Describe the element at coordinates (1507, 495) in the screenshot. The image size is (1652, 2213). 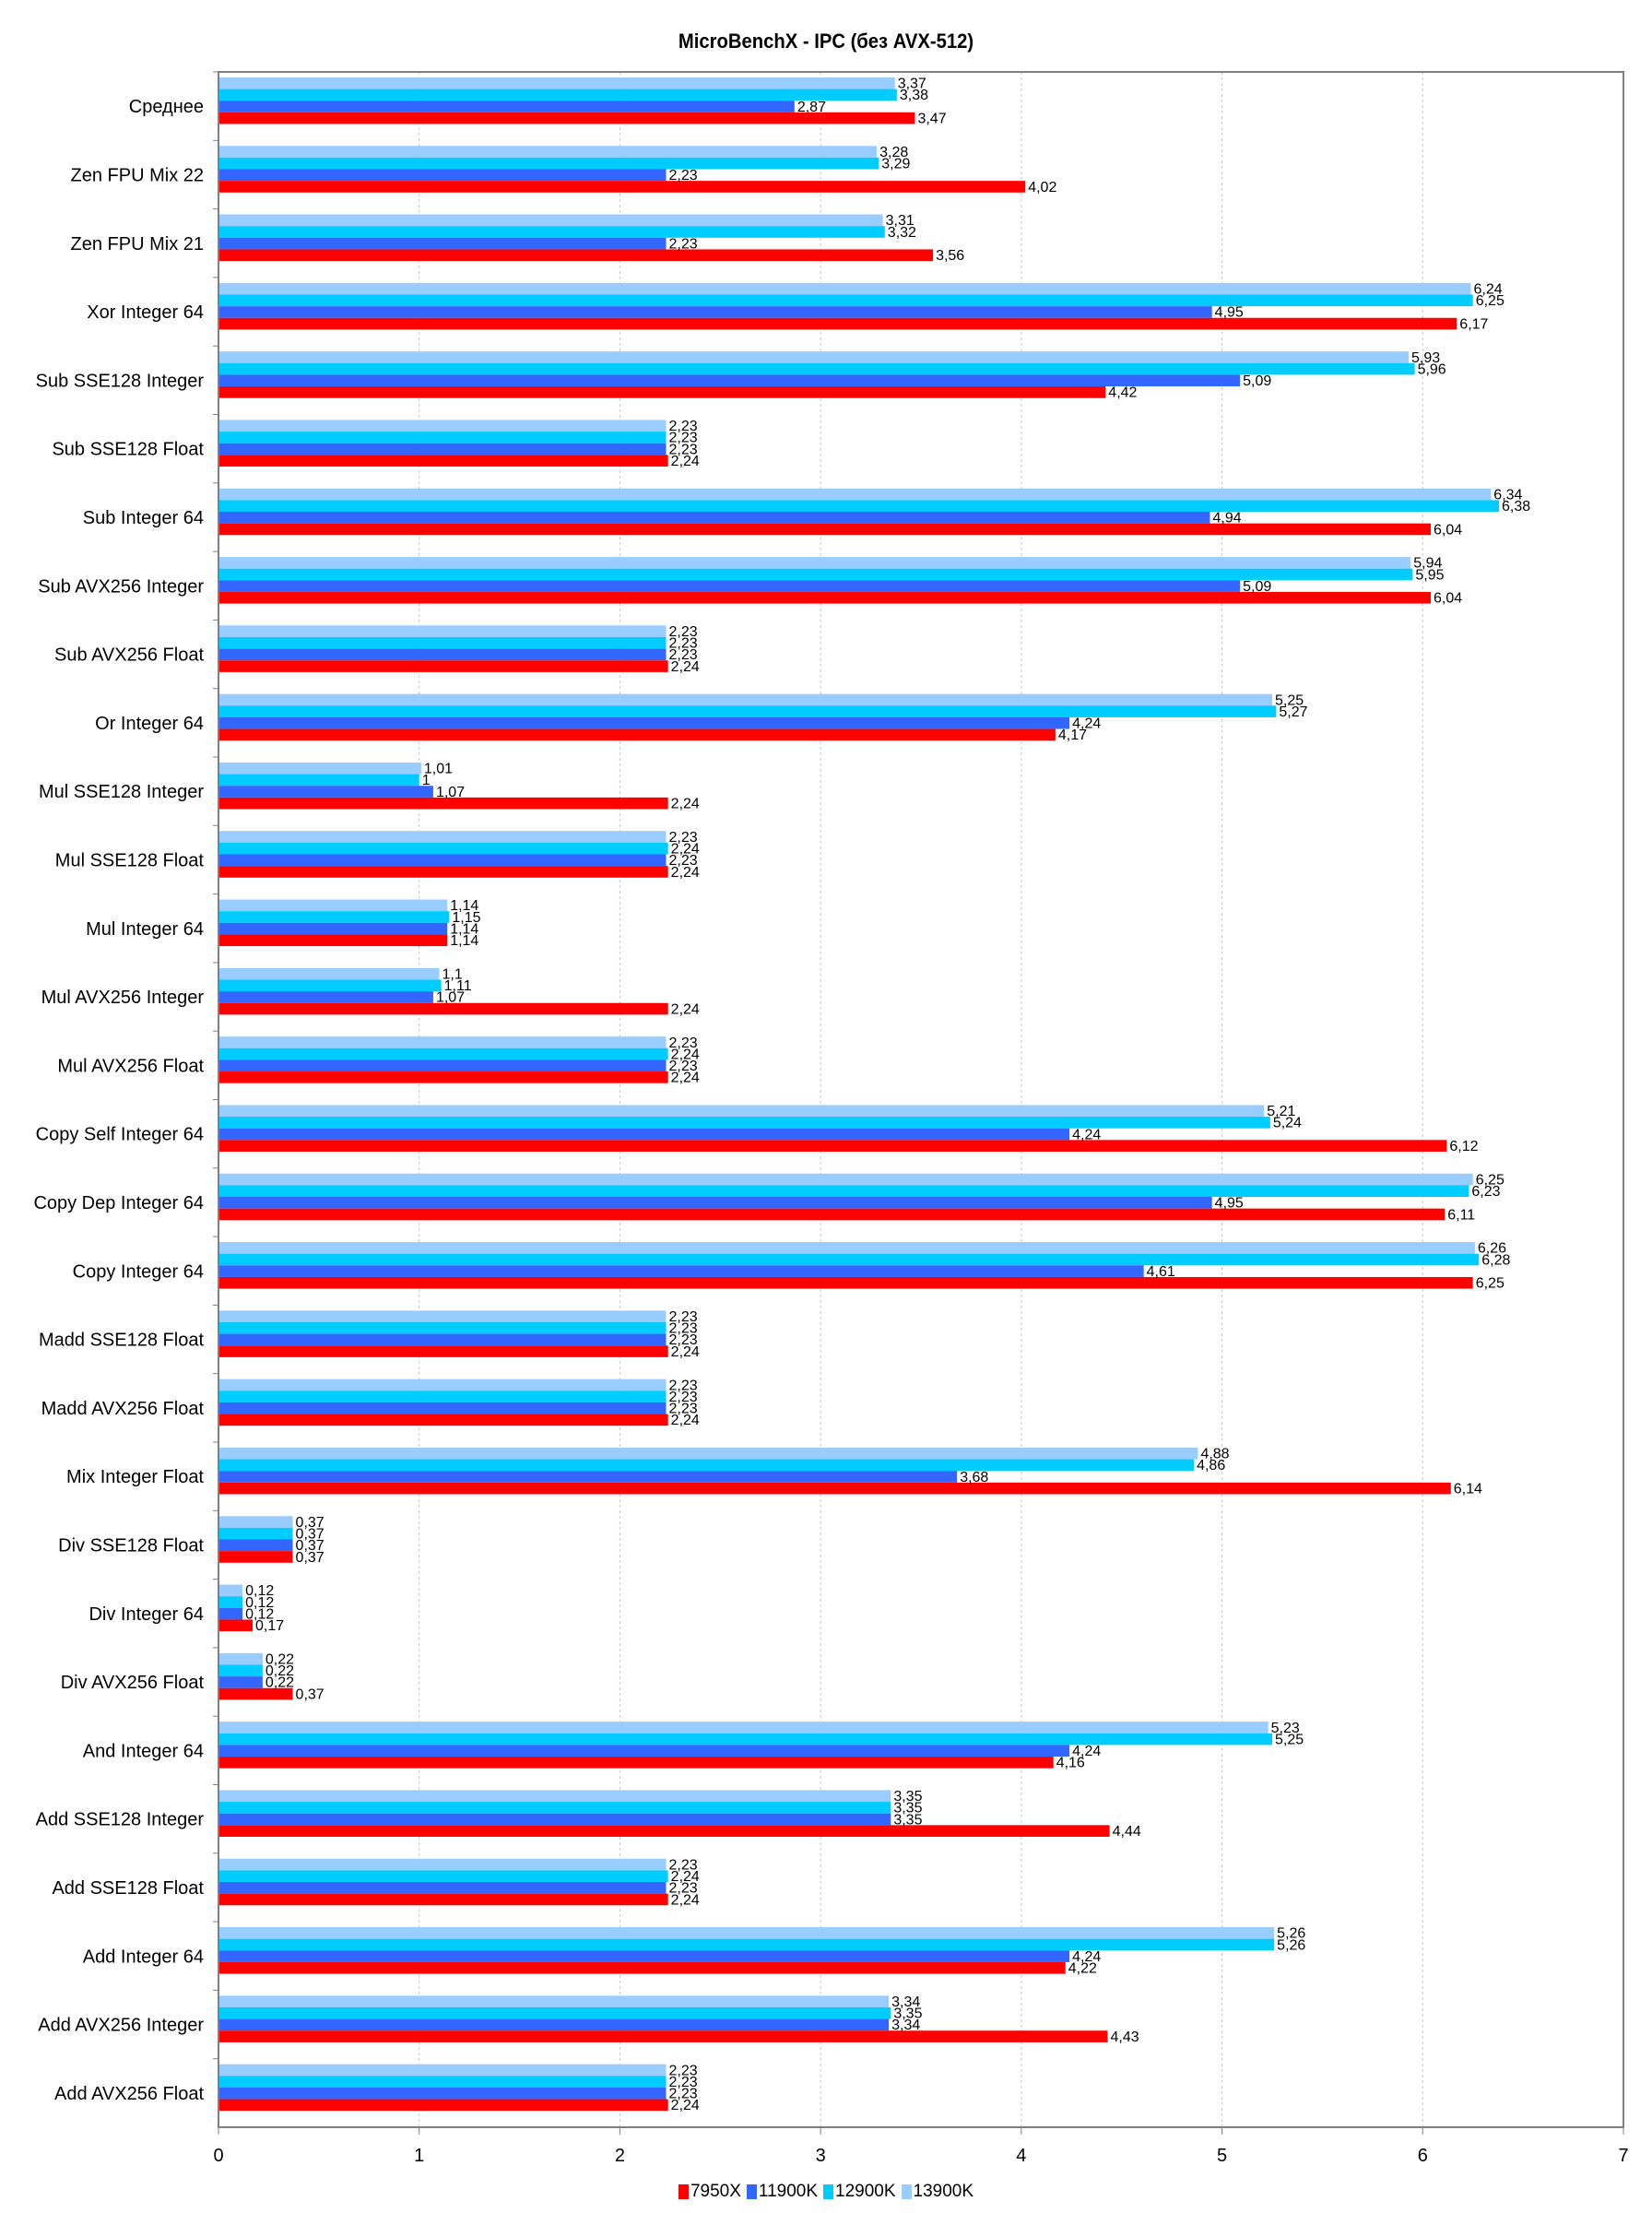
I see `data-label: 6,34` at that location.